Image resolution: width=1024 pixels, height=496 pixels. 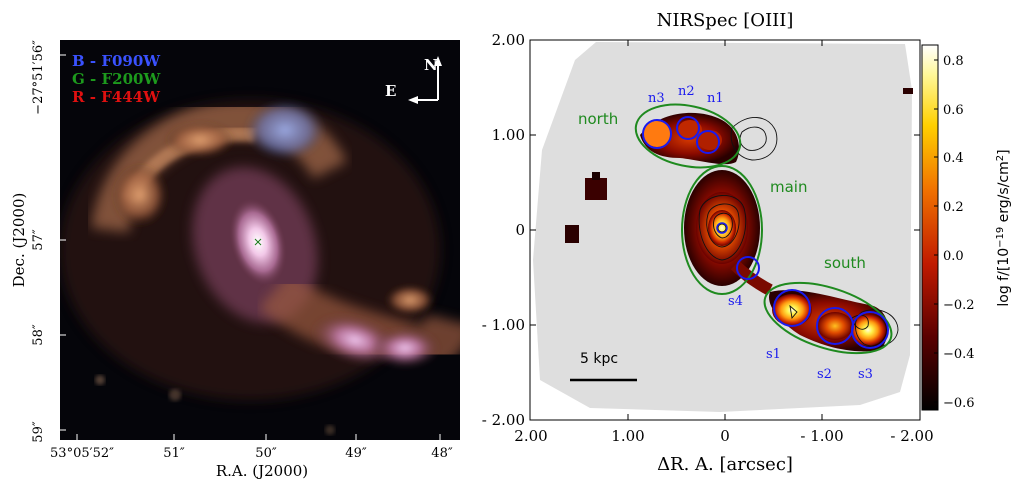 I want to click on aperture-label-n3: n3, so click(x=656, y=98).